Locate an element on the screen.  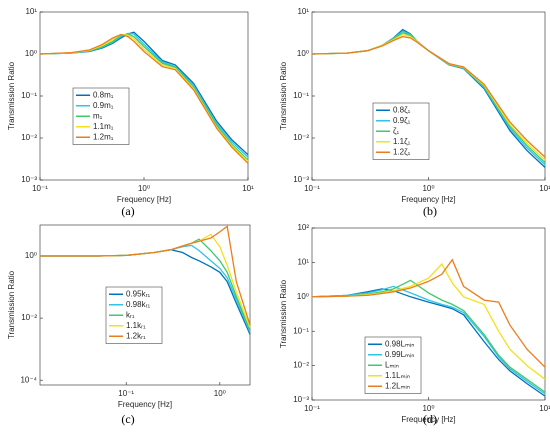
legend-label: 1.1ζ₁ is located at coordinates (402, 141).